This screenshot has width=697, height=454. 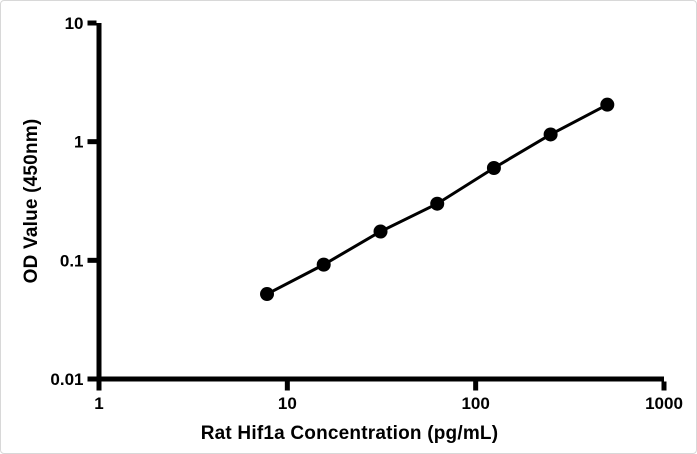 What do you see at coordinates (664, 403) in the screenshot?
I see `x-tick-label: 1000` at bounding box center [664, 403].